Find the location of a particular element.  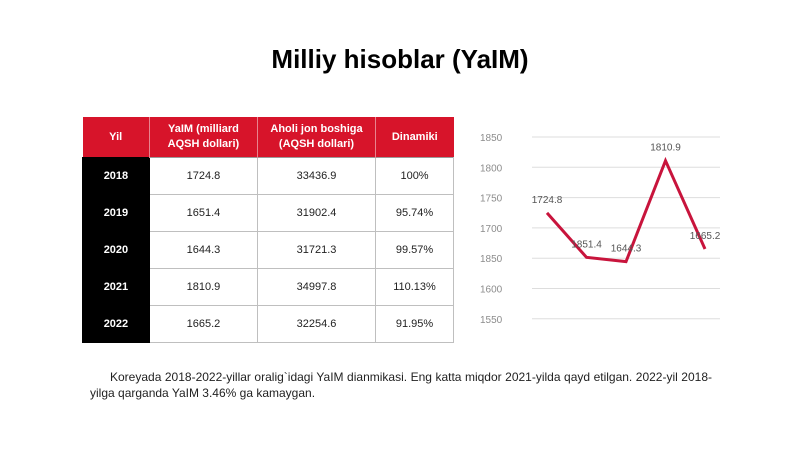

table-row: 2021 1810.9 34997.8 110.13% is located at coordinates (268, 287).